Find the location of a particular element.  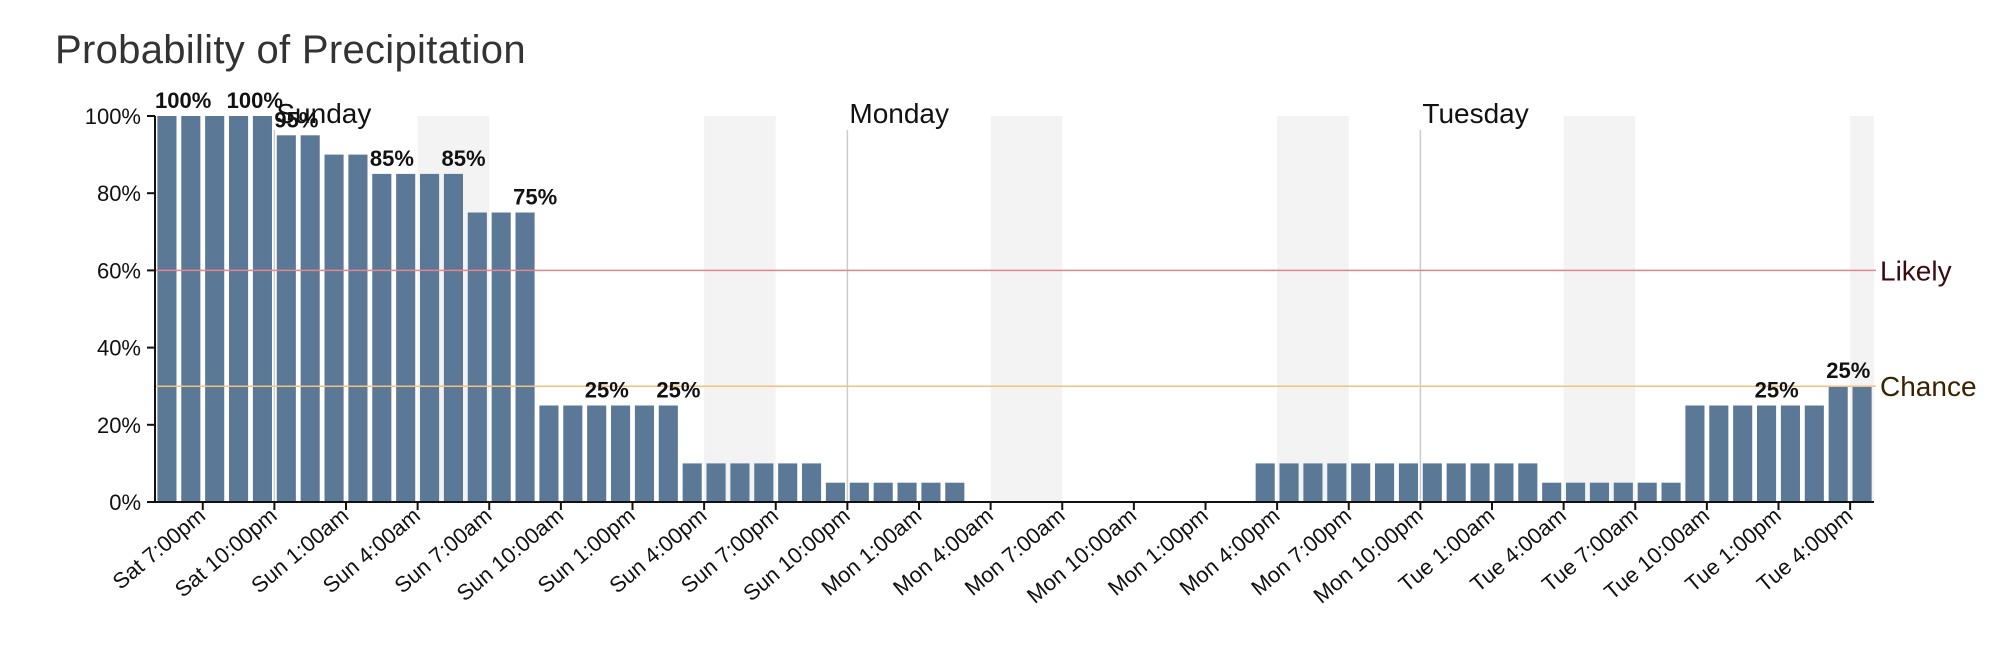

threshold-label: Chance is located at coordinates (1928, 386).